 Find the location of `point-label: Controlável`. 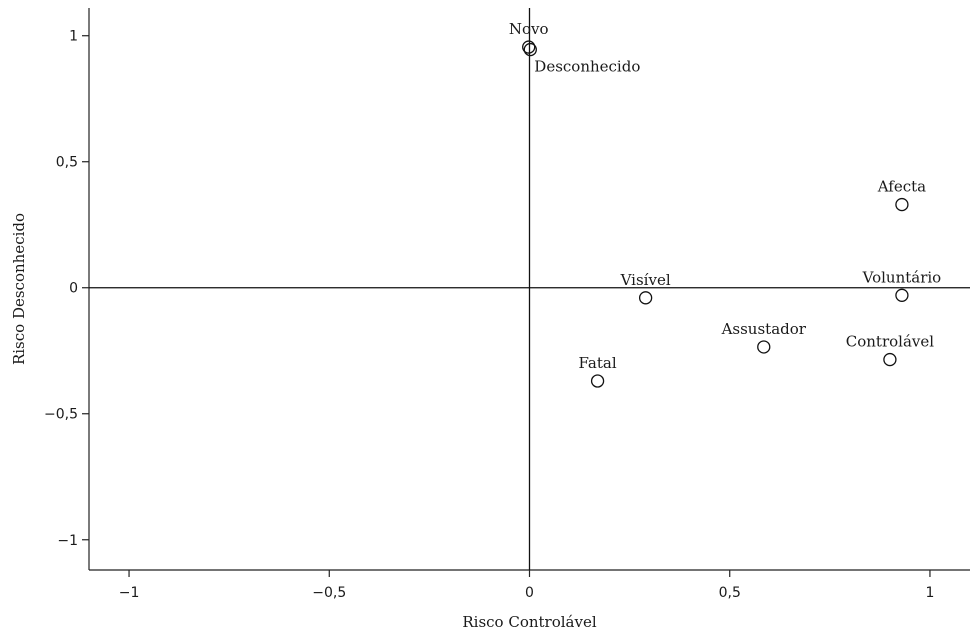

point-label: Controlável is located at coordinates (890, 342).